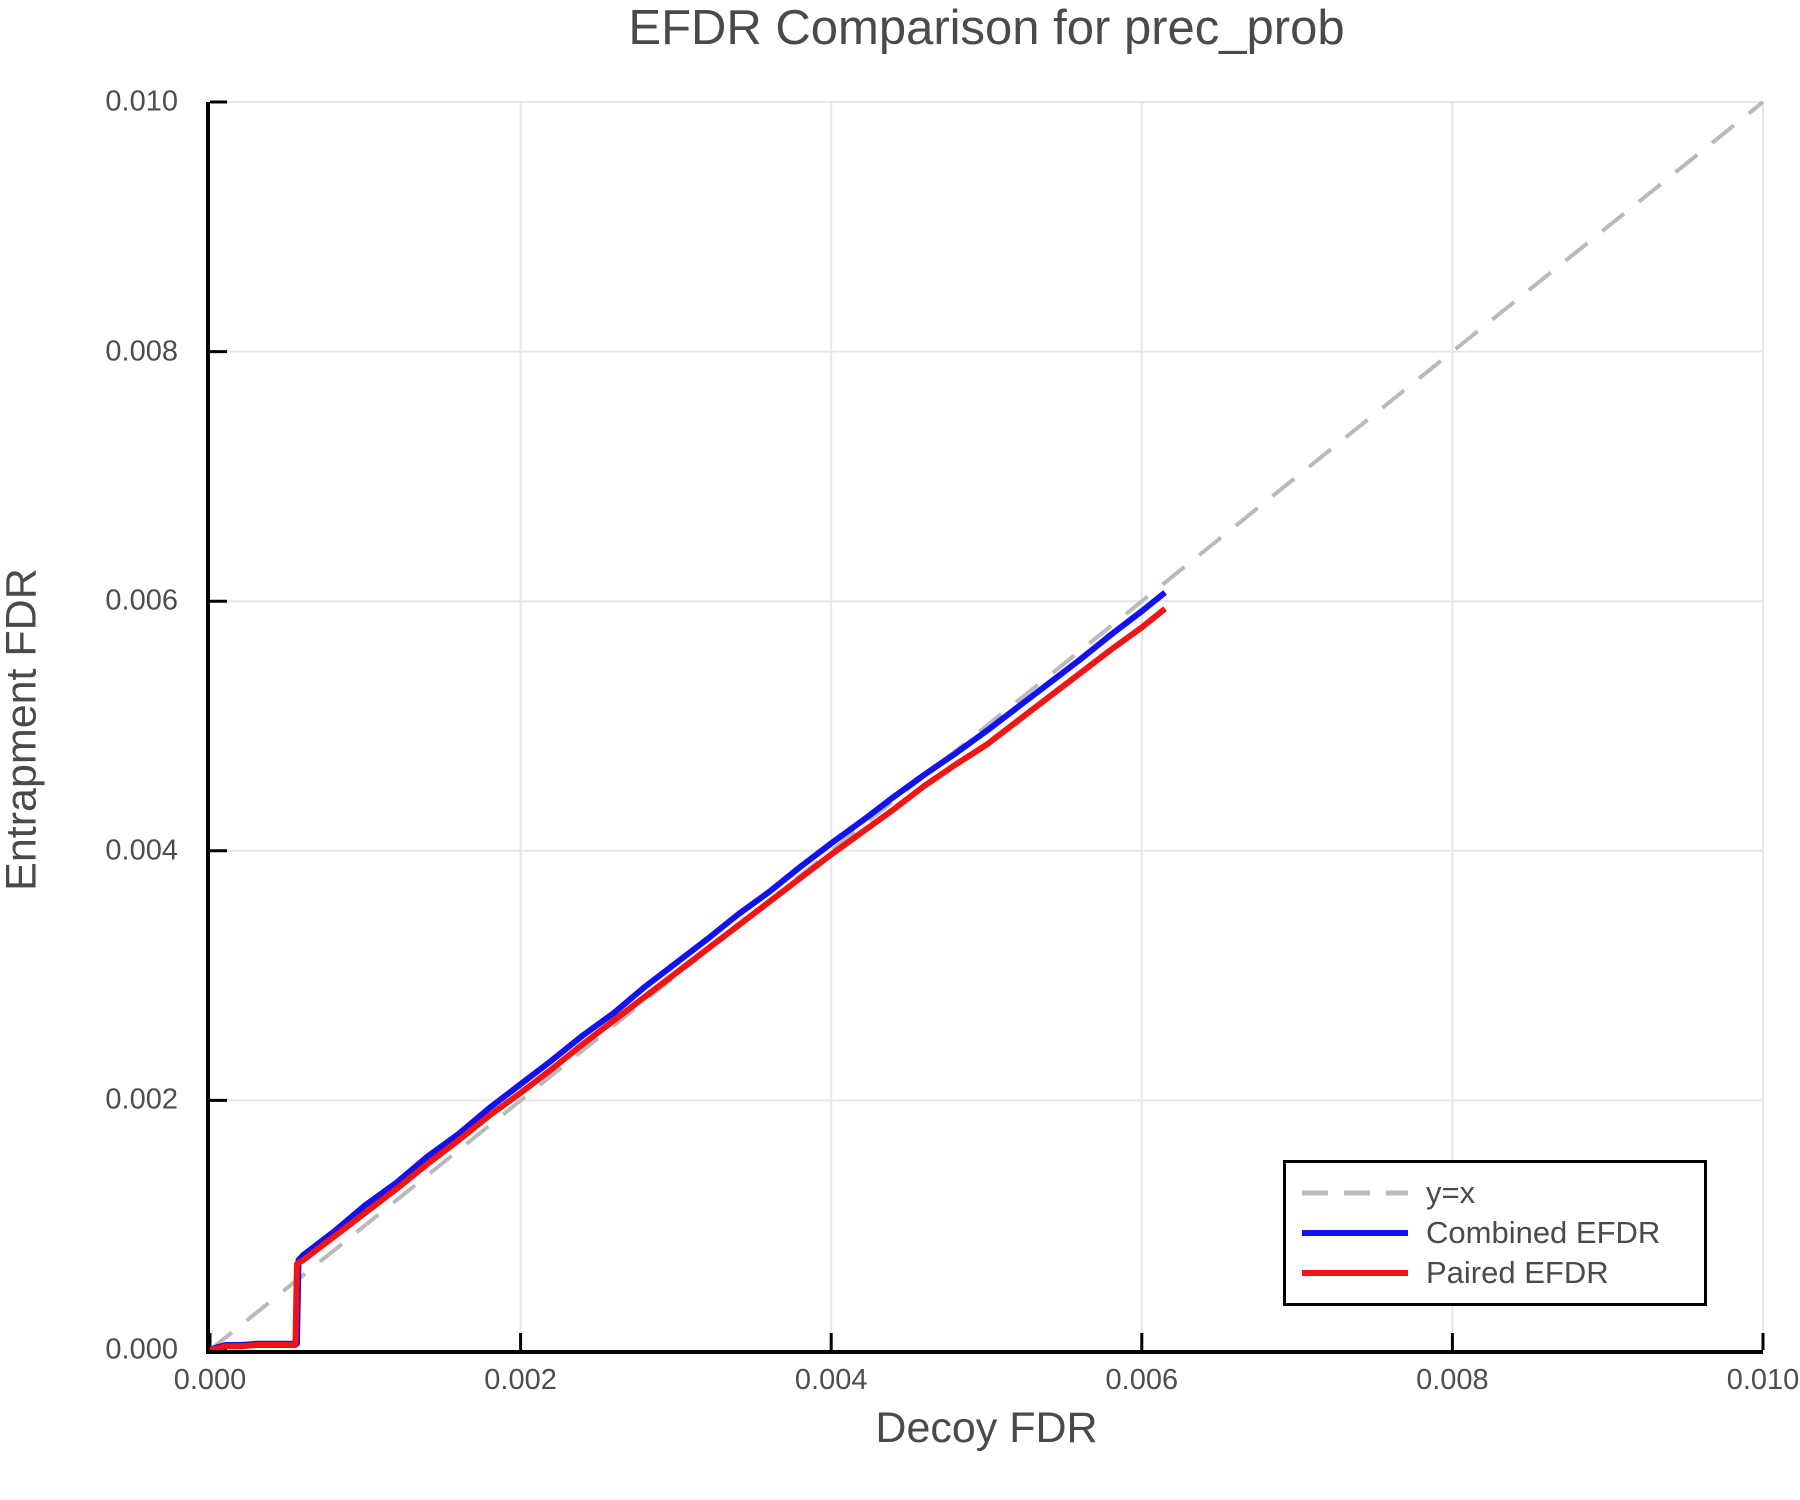 The width and height of the screenshot is (1800, 1500). Describe the element at coordinates (1543, 1232) in the screenshot. I see `legend-label: Combined EFDR` at that location.